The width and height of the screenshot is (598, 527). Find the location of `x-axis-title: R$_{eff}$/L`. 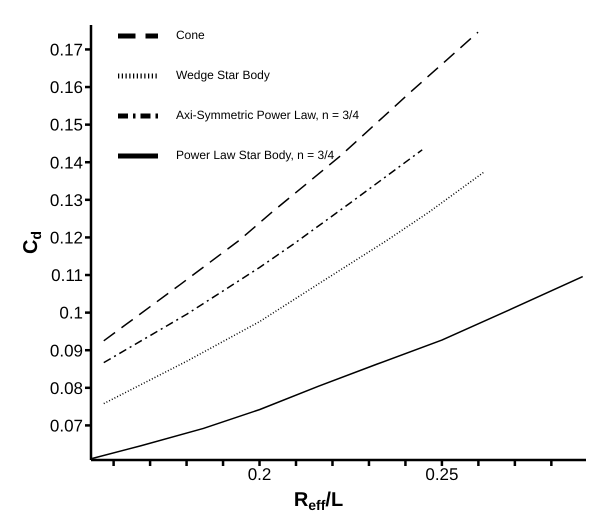

x-axis-title: R$_{eff}$/L is located at coordinates (319, 501).